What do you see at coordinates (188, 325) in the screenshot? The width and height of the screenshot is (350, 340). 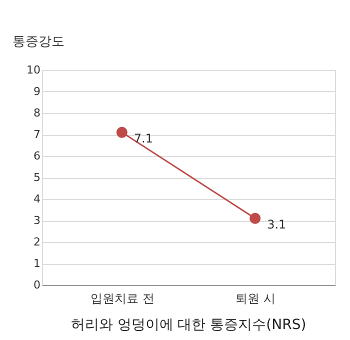 I see `text: 허리와 엉덩이에 대한 통증지수(NRS)` at bounding box center [188, 325].